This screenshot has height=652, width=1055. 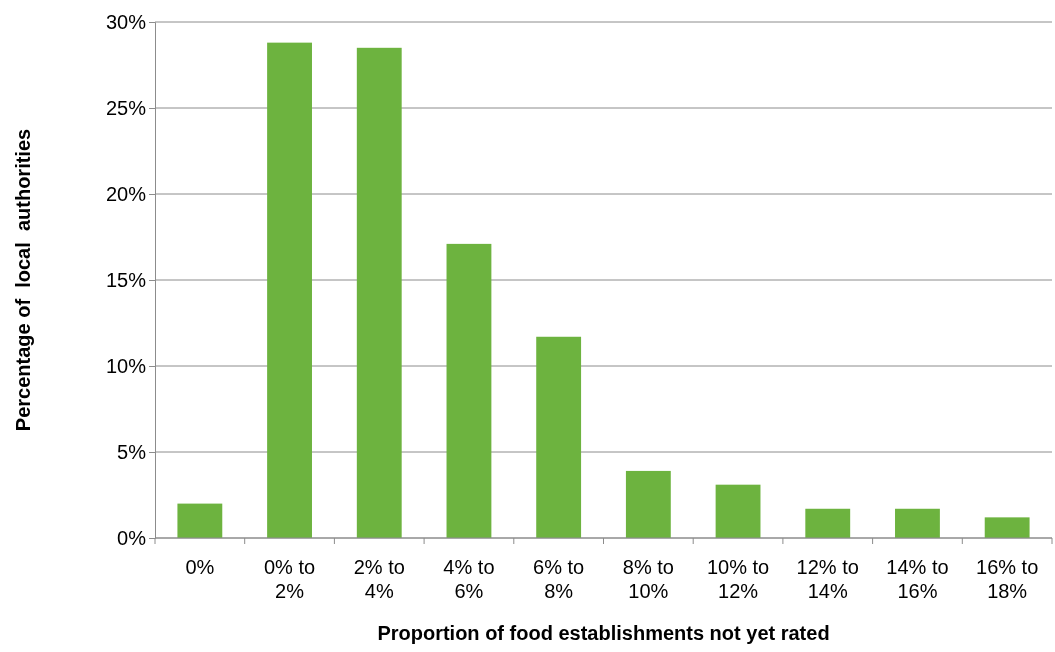 What do you see at coordinates (23, 280) in the screenshot?
I see `y-axis-title: Percentage of local authorities` at bounding box center [23, 280].